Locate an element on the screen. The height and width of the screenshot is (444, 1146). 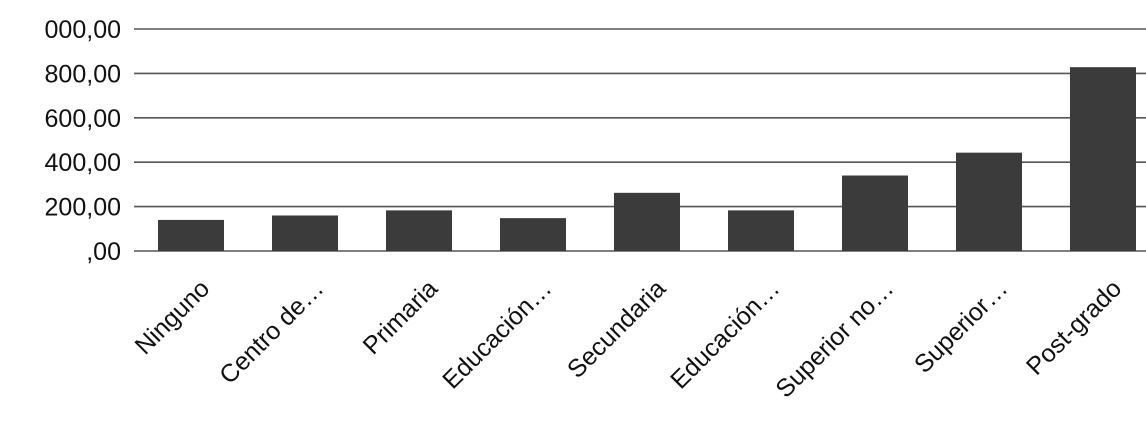
y-tick-label: 400,00 is located at coordinates (83, 163).